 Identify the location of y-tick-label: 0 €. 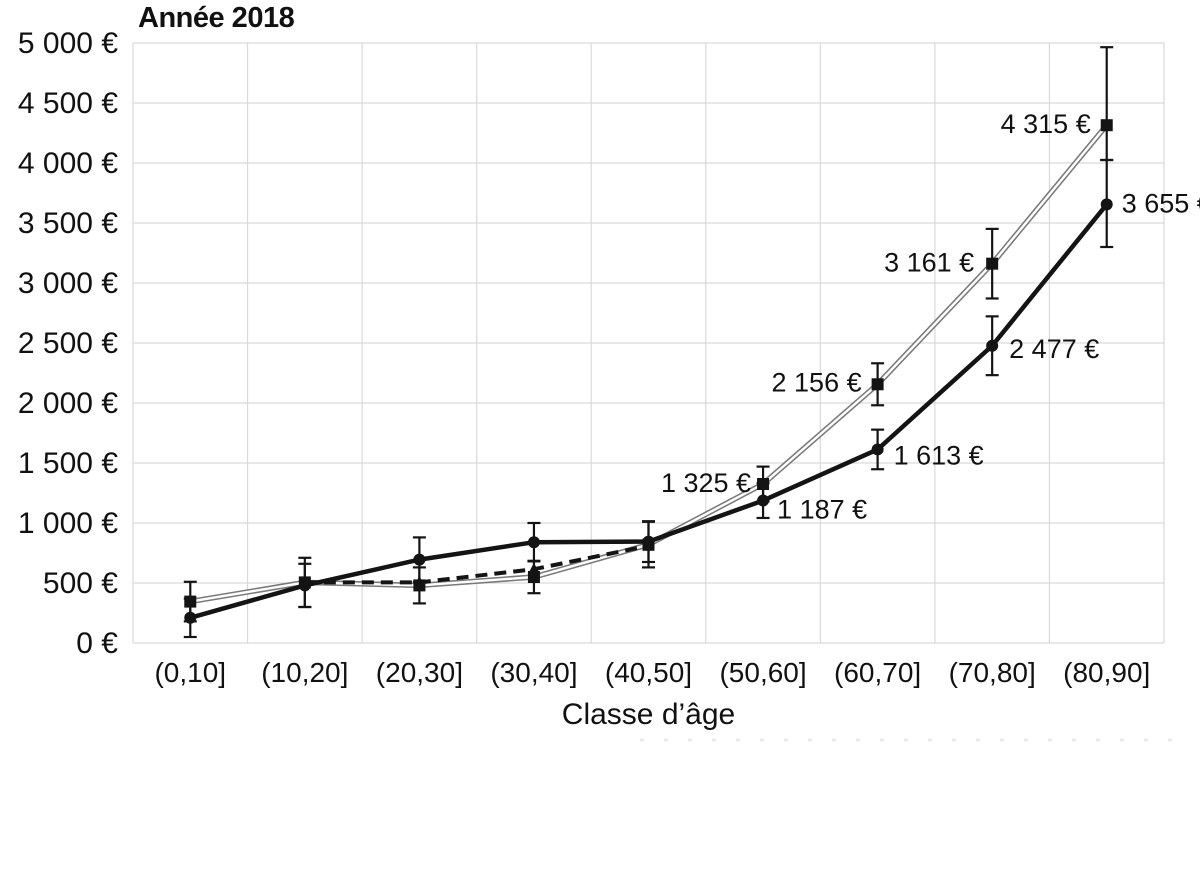
(97, 643).